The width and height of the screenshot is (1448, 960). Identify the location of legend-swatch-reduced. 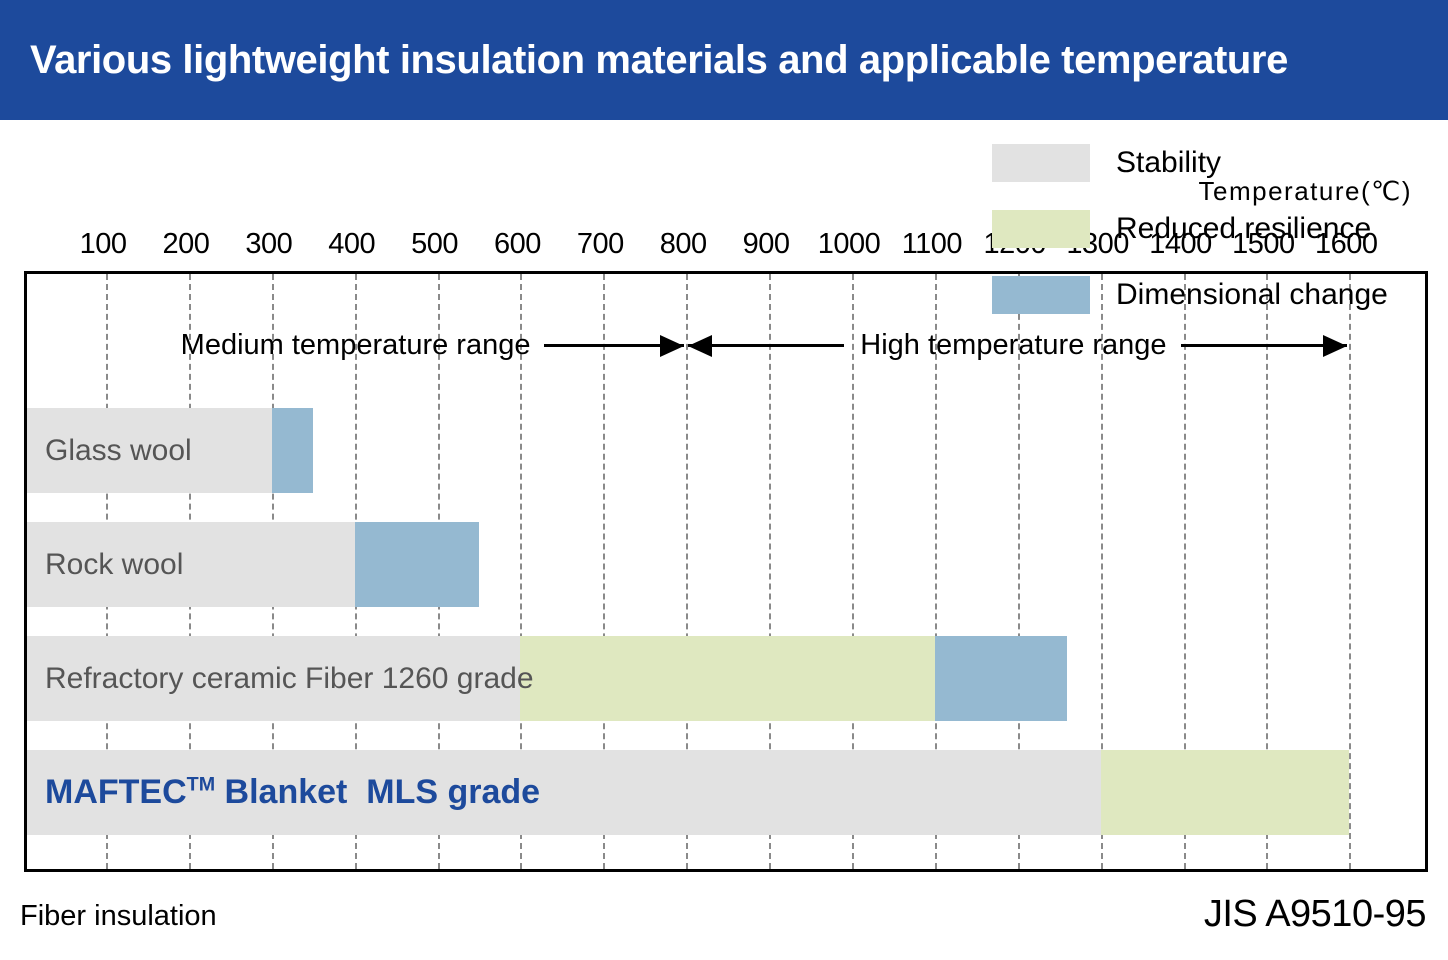
(1041, 229).